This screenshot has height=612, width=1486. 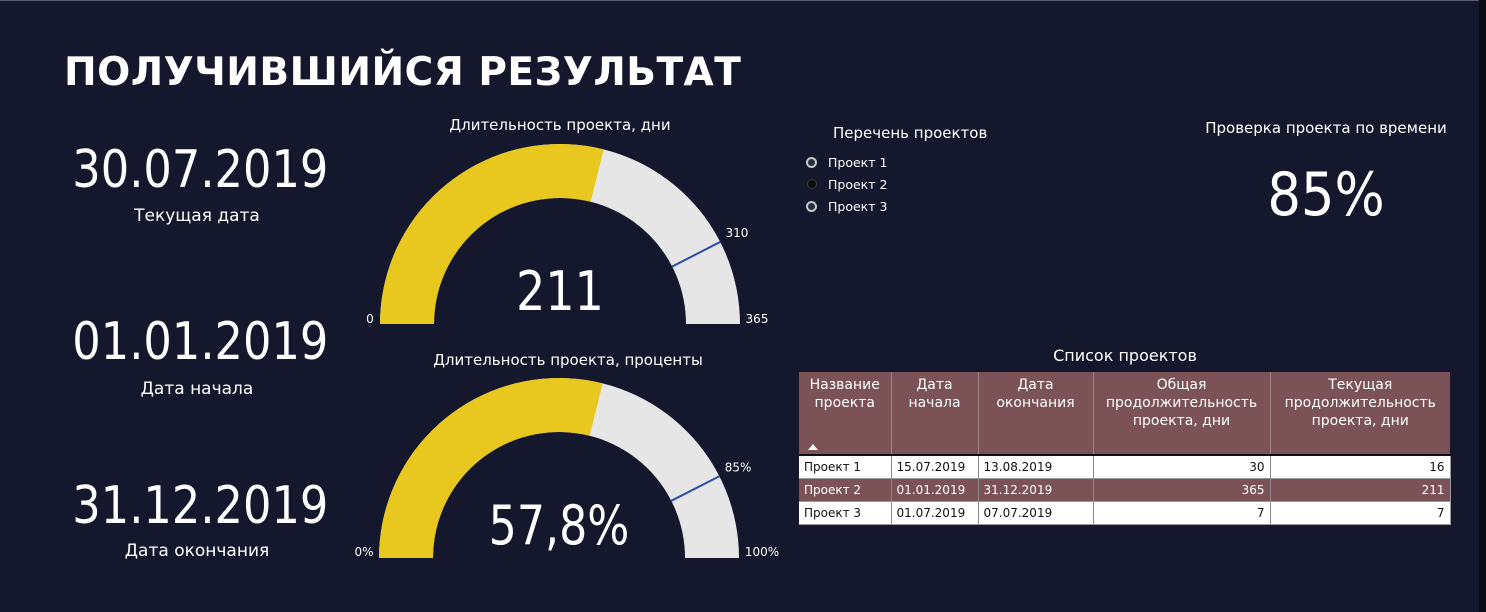 What do you see at coordinates (743, 0) in the screenshot?
I see `top-border` at bounding box center [743, 0].